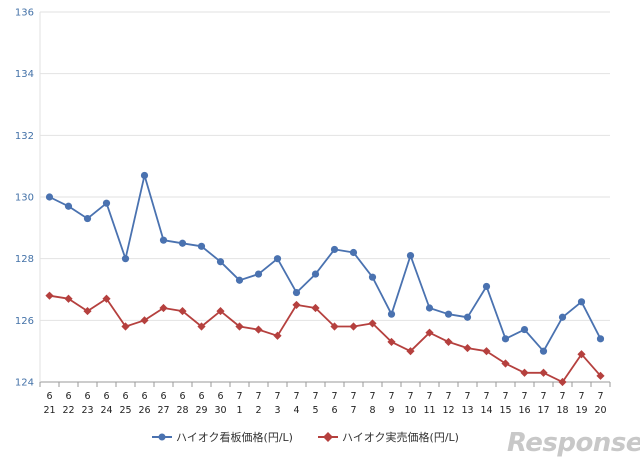 The width and height of the screenshot is (640, 460). Describe the element at coordinates (429, 410) in the screenshot. I see `x-tick-day: 11` at that location.